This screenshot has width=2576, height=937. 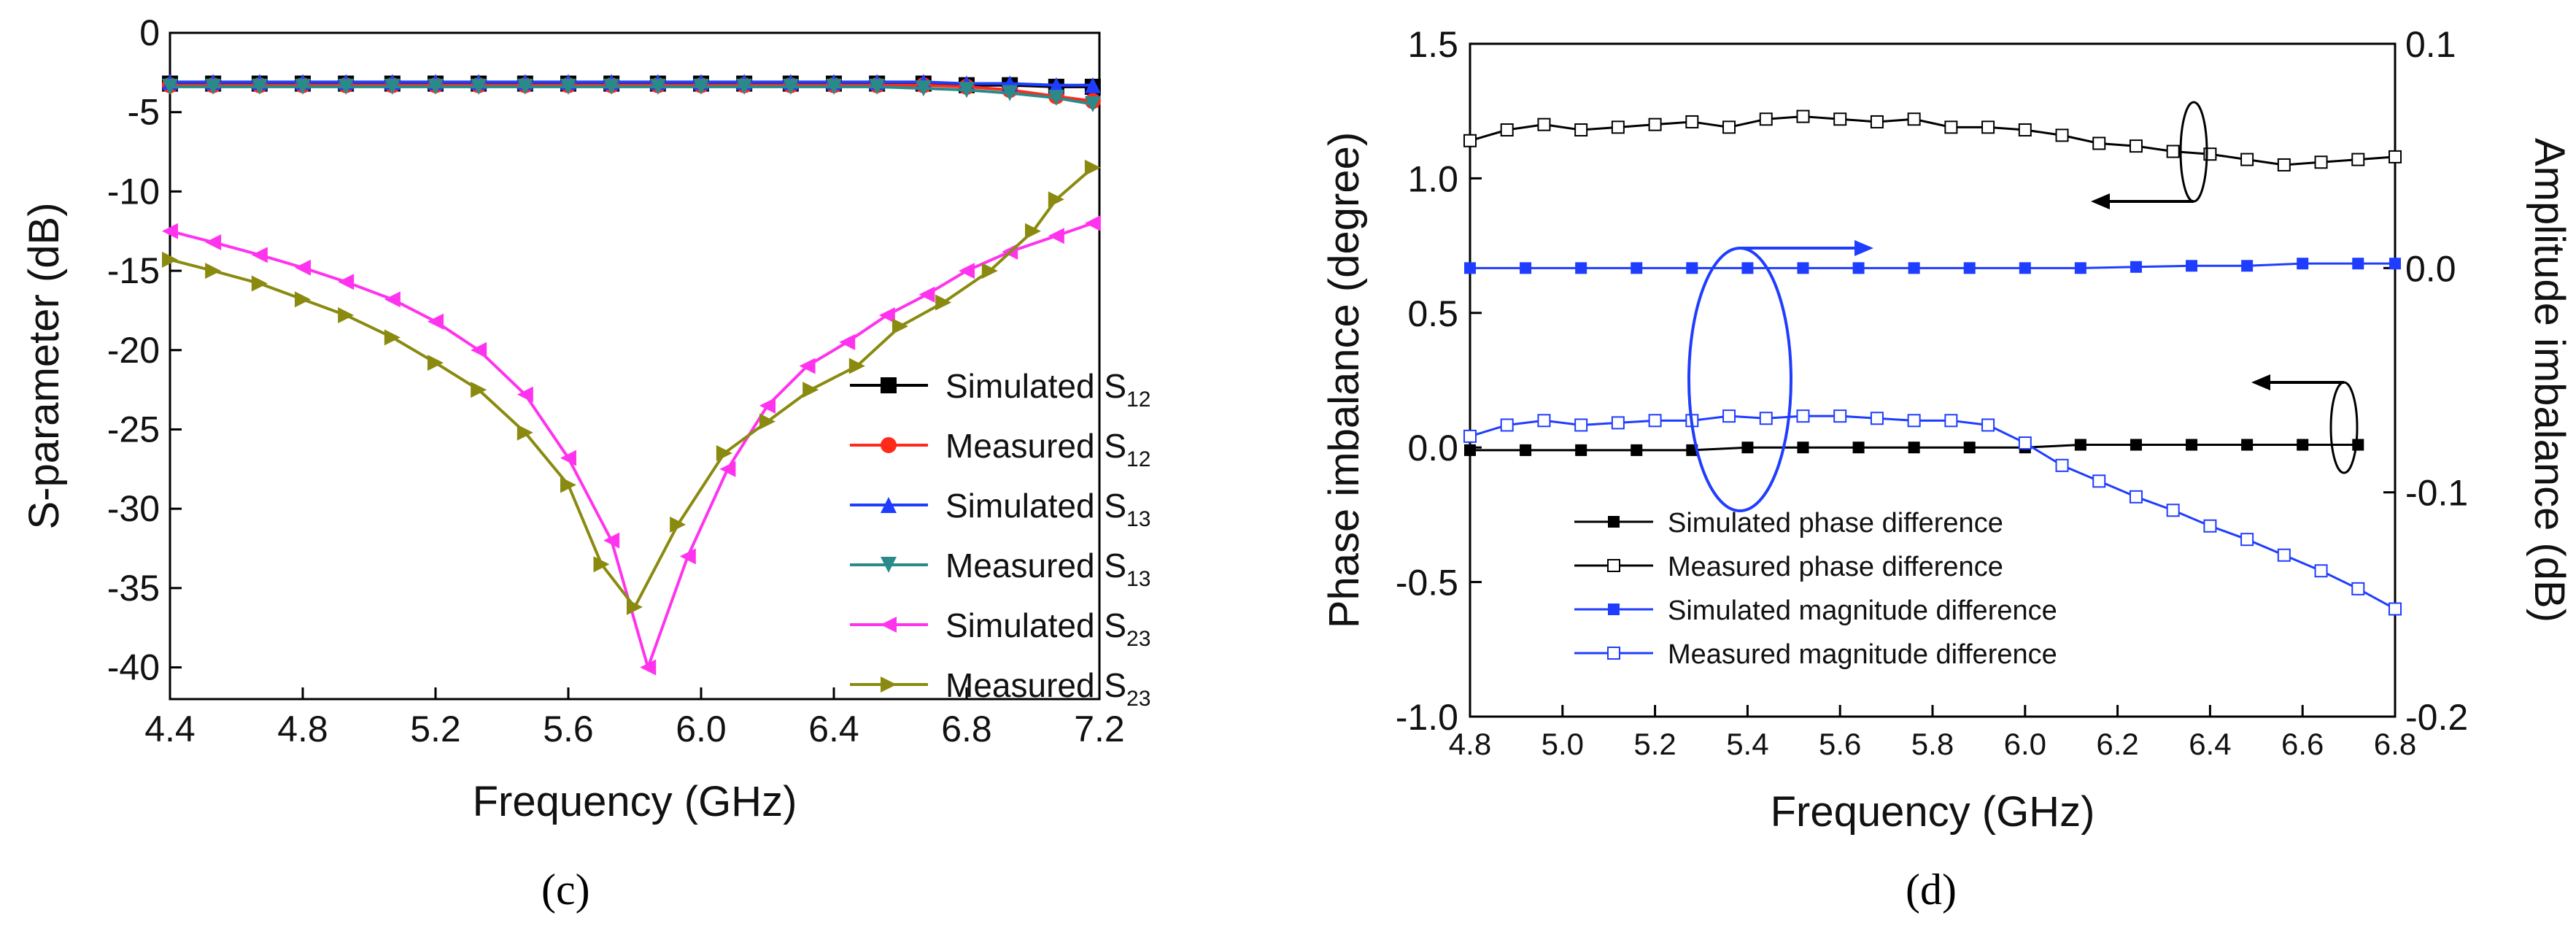 I want to click on x-tick-label: 6.8, so click(x=966, y=729).